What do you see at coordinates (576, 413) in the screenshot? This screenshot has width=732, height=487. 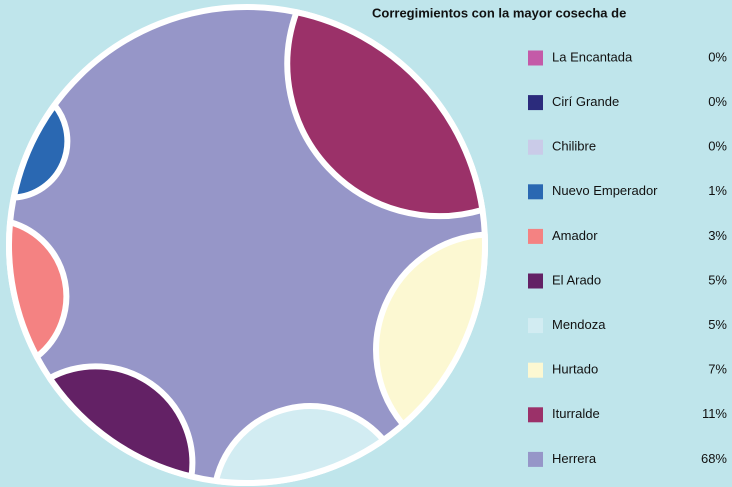 I see `legend-label: Iturralde` at bounding box center [576, 413].